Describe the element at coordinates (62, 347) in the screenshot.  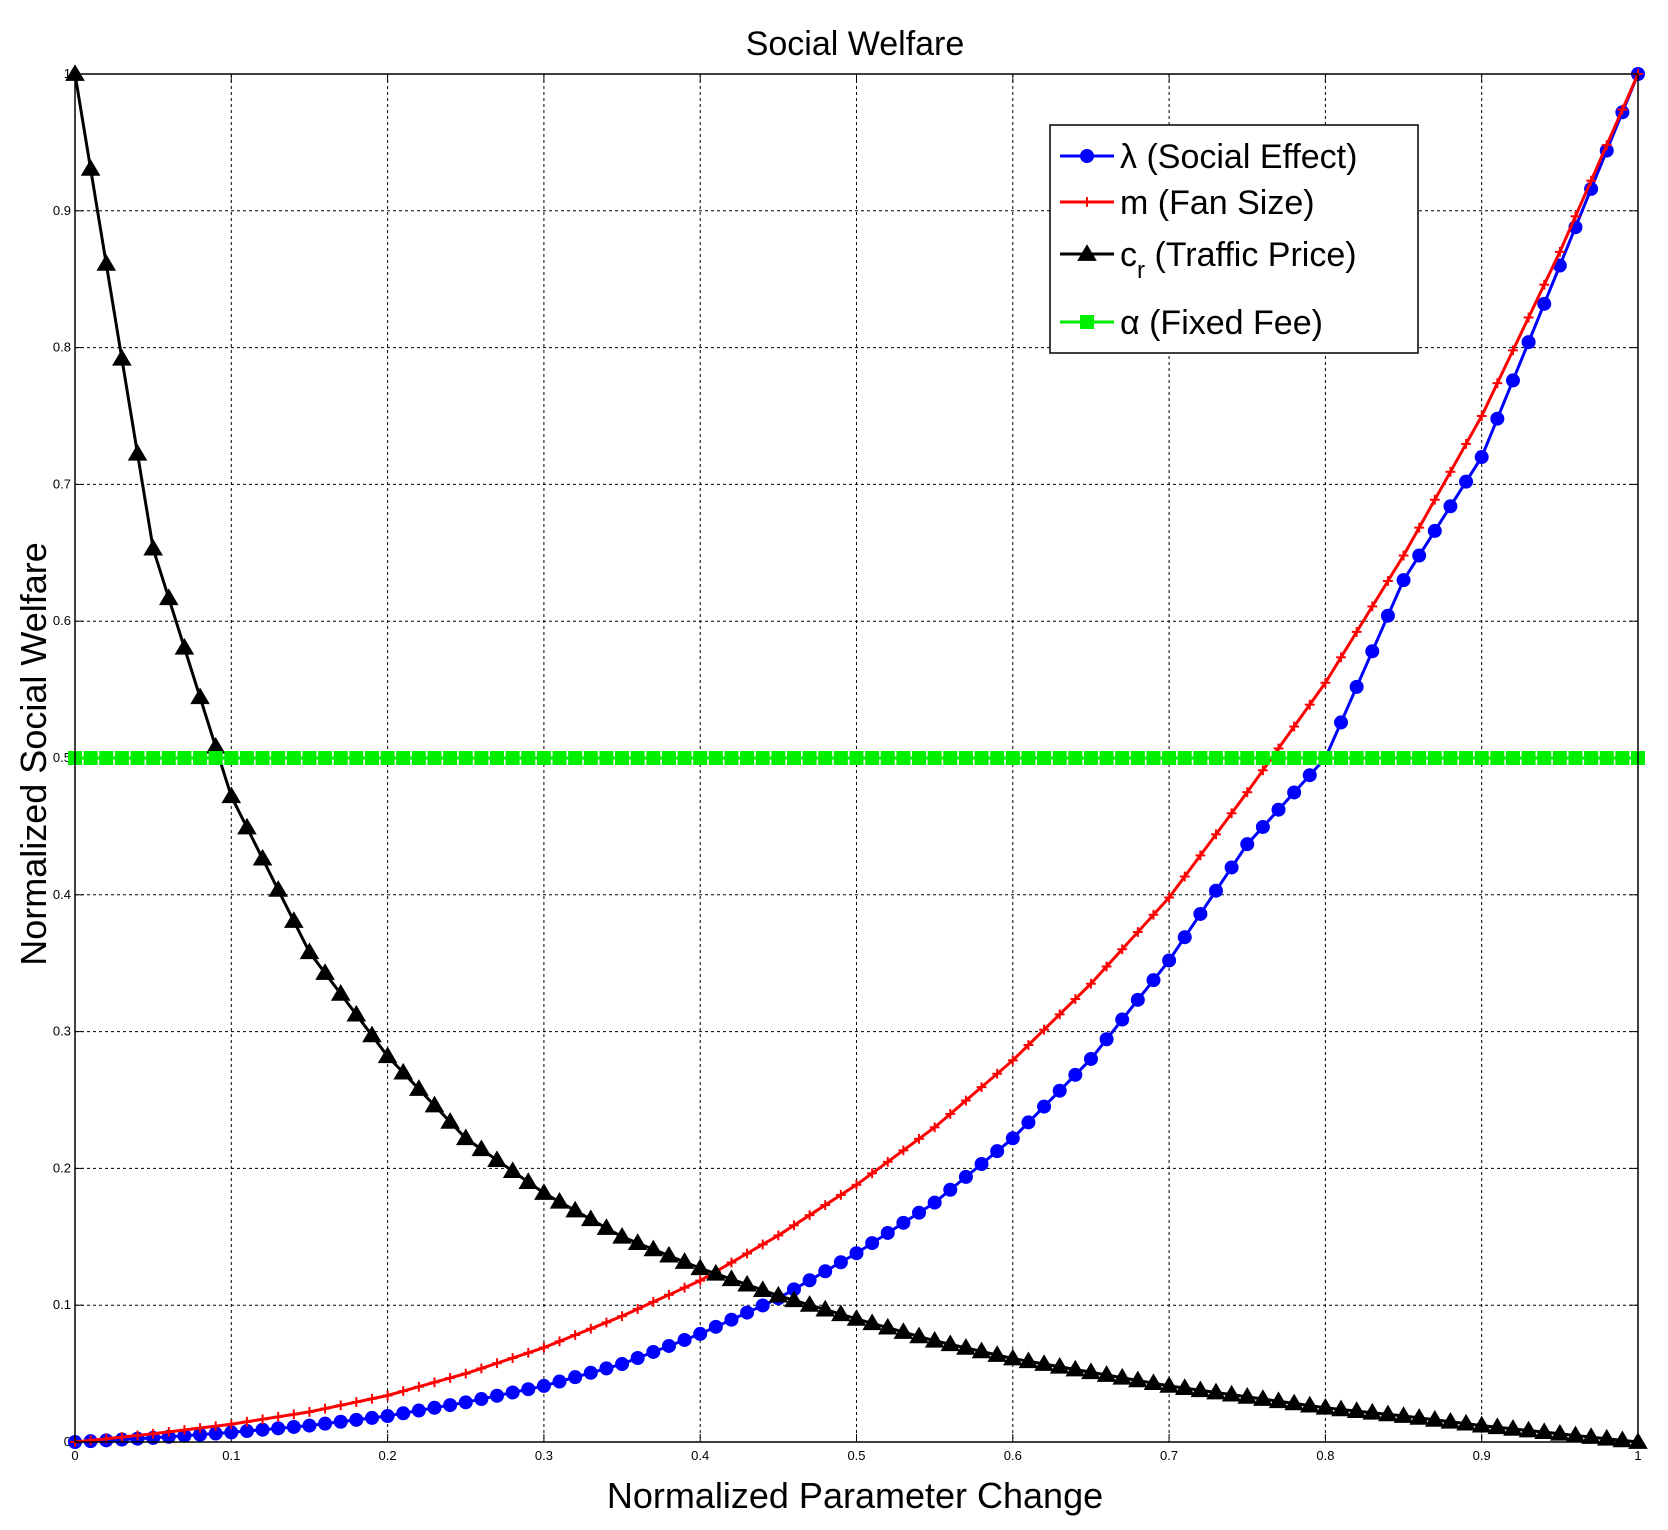
I see `y-tick-label: 0.8` at that location.